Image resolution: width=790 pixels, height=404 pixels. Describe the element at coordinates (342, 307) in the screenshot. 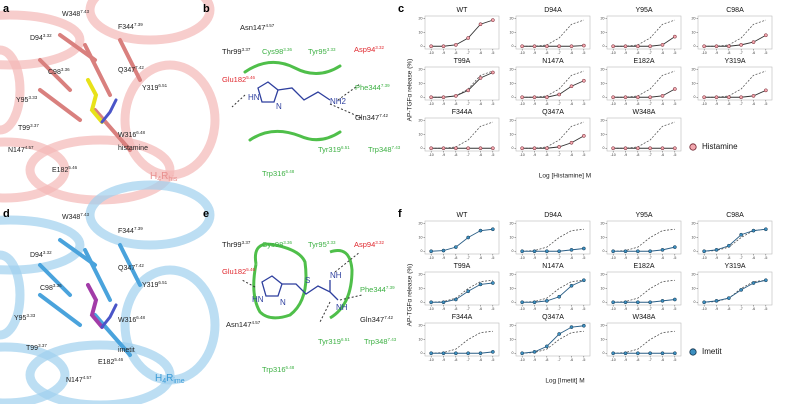

I see `atom-label: NH` at that location.